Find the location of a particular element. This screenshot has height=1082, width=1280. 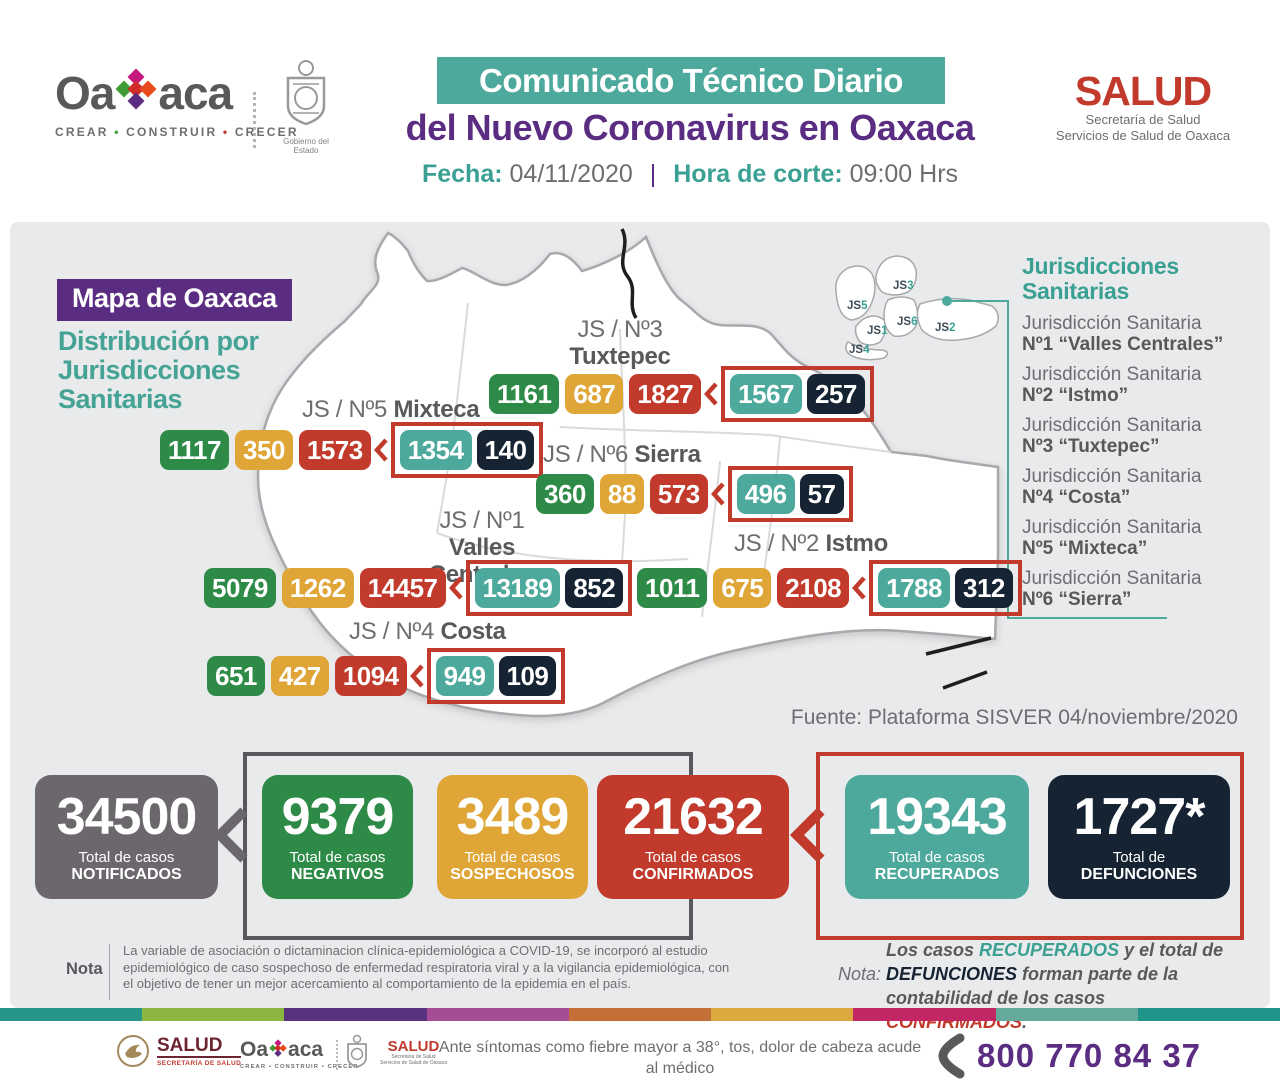

recuperados-chip: 1788 is located at coordinates (914, 588).